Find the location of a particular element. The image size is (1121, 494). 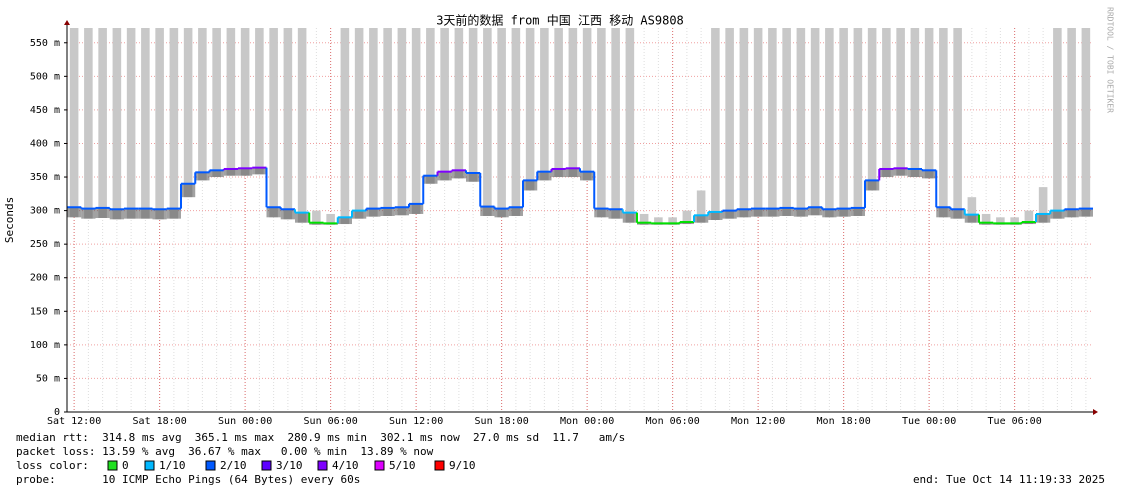

y-axis-label: Seconds is located at coordinates (9, 220).